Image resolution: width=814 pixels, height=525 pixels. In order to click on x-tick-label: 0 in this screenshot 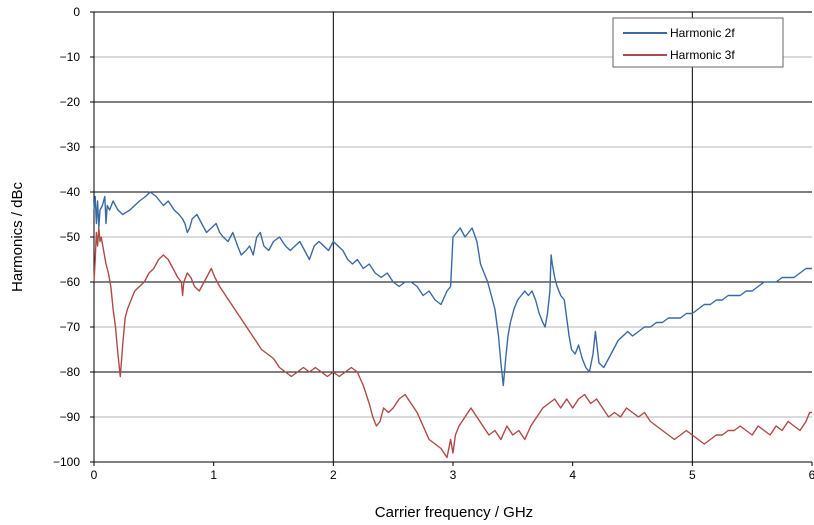, I will do `click(94, 475)`.